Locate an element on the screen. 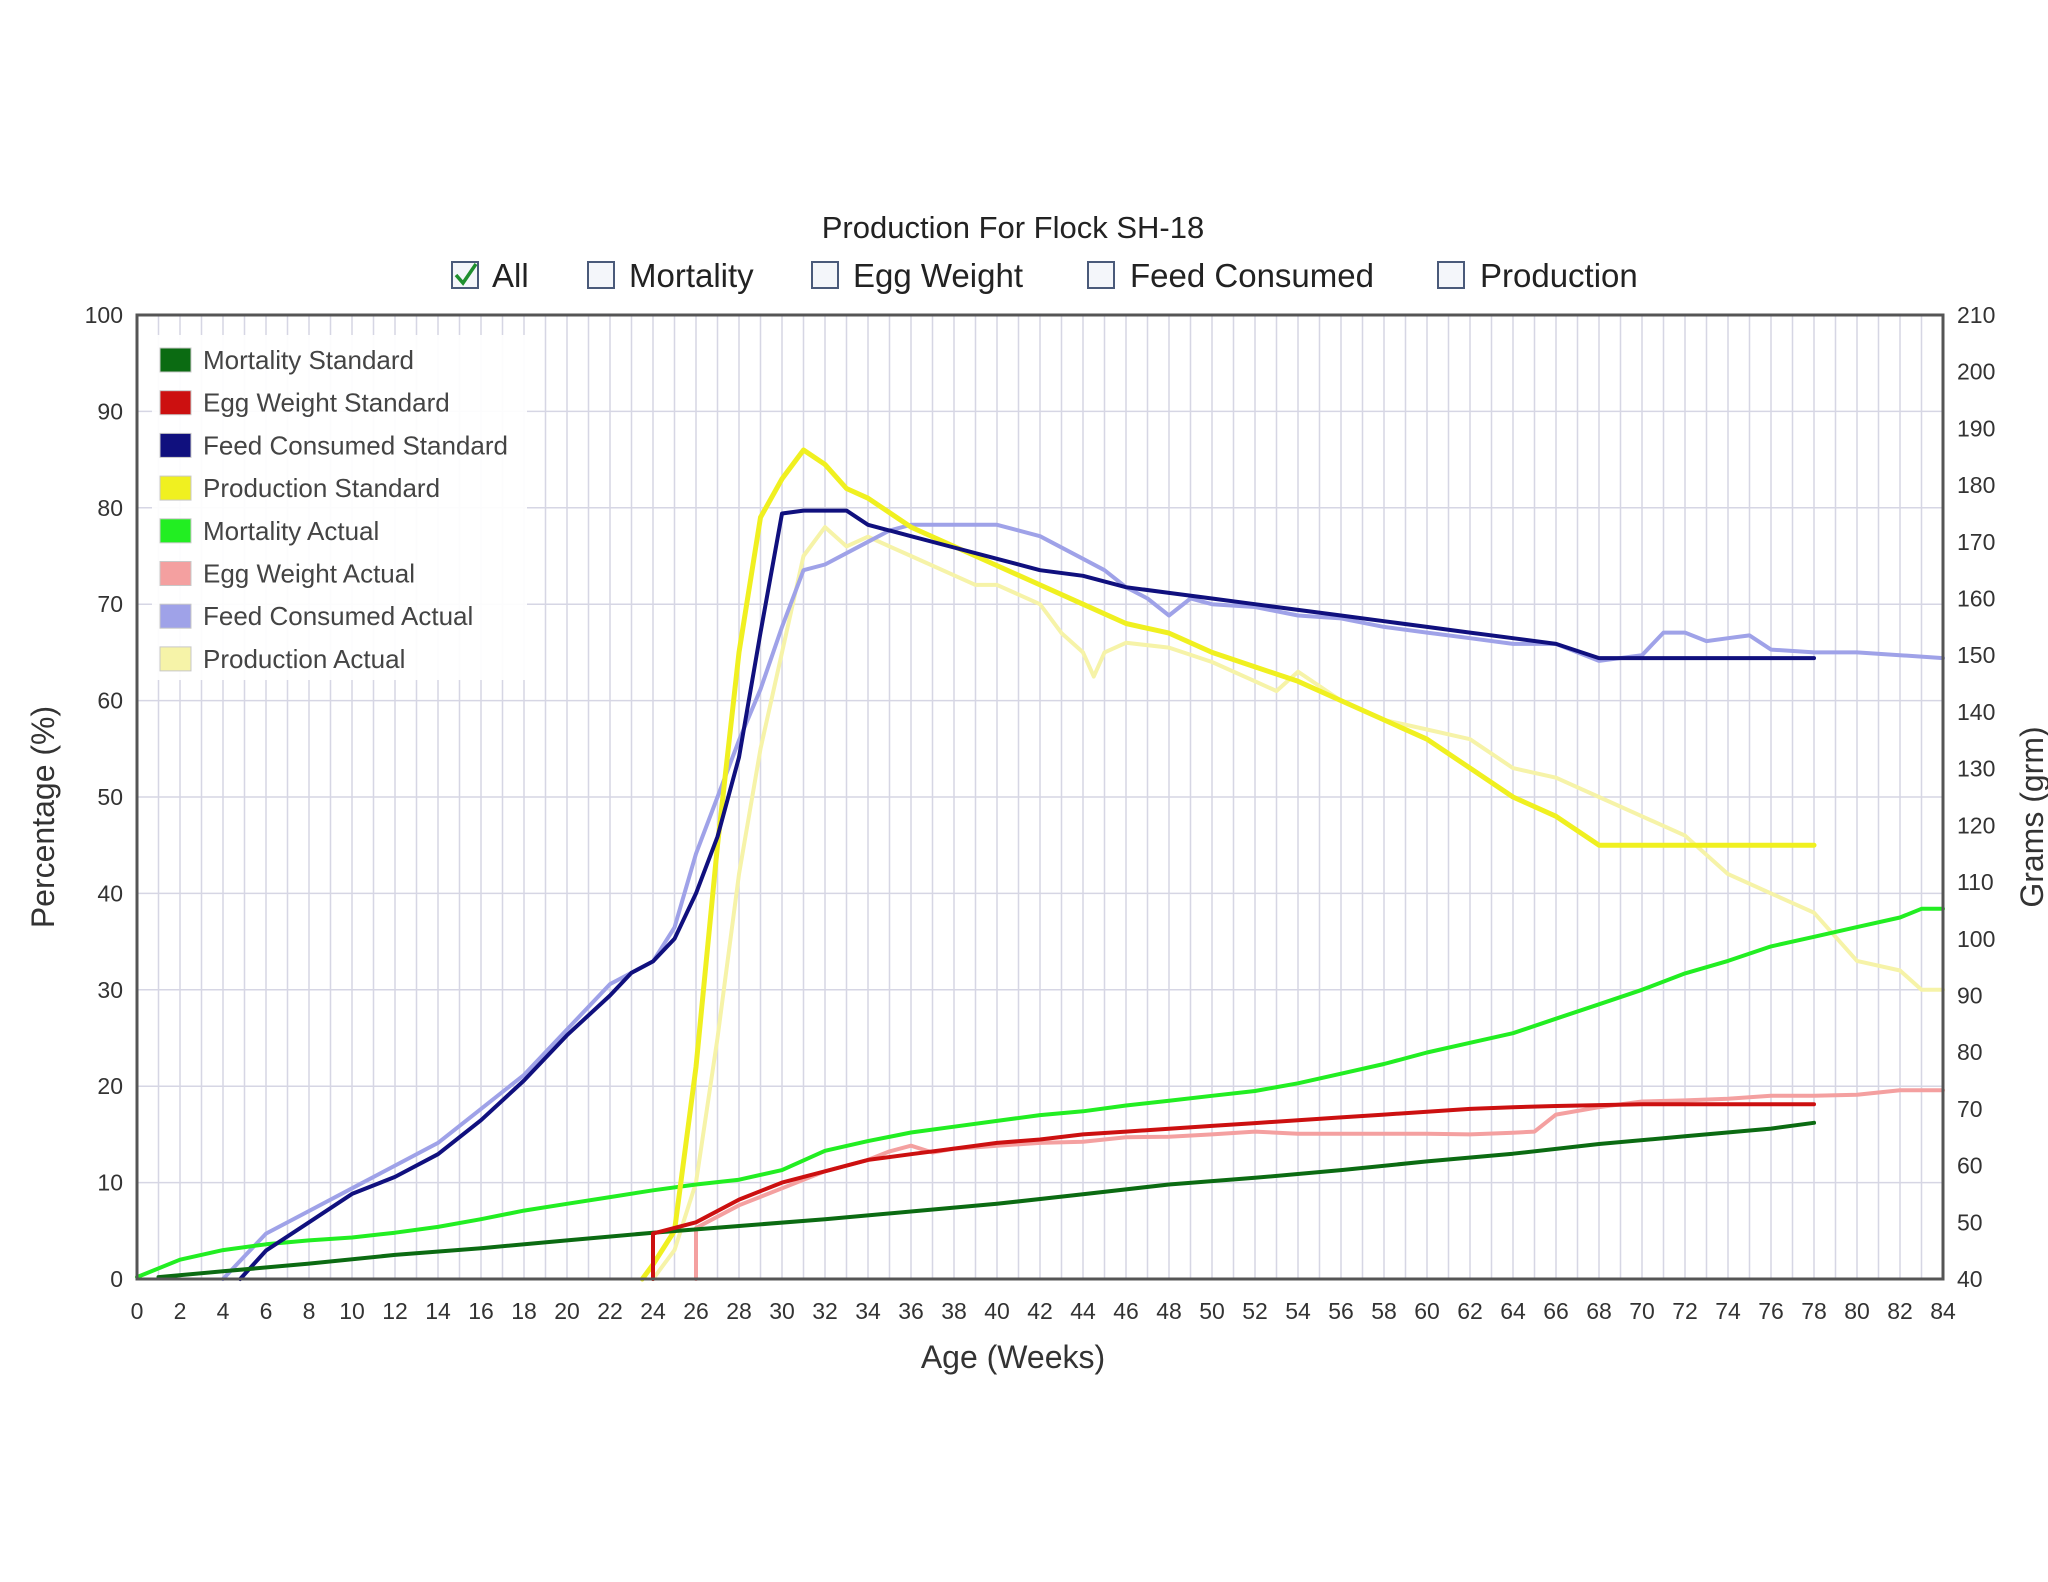 Image resolution: width=2048 pixels, height=1582 pixels. legend-swatch-mortality-standard is located at coordinates (175, 360).